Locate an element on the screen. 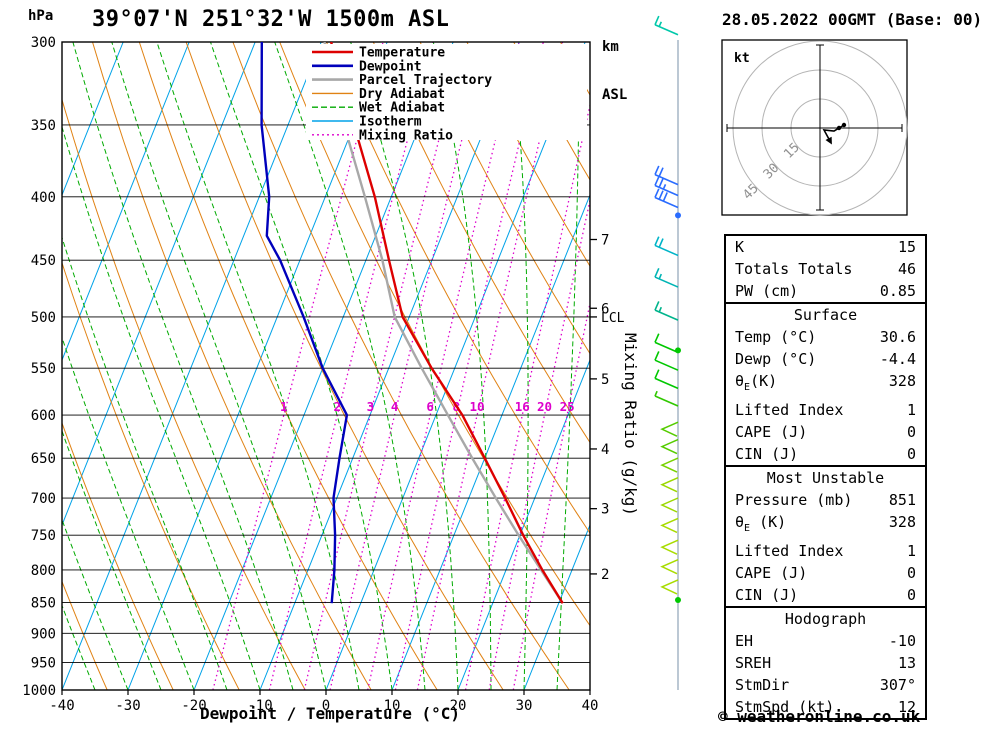  svg-text: Dewpoint is located at coordinates (390, 66).